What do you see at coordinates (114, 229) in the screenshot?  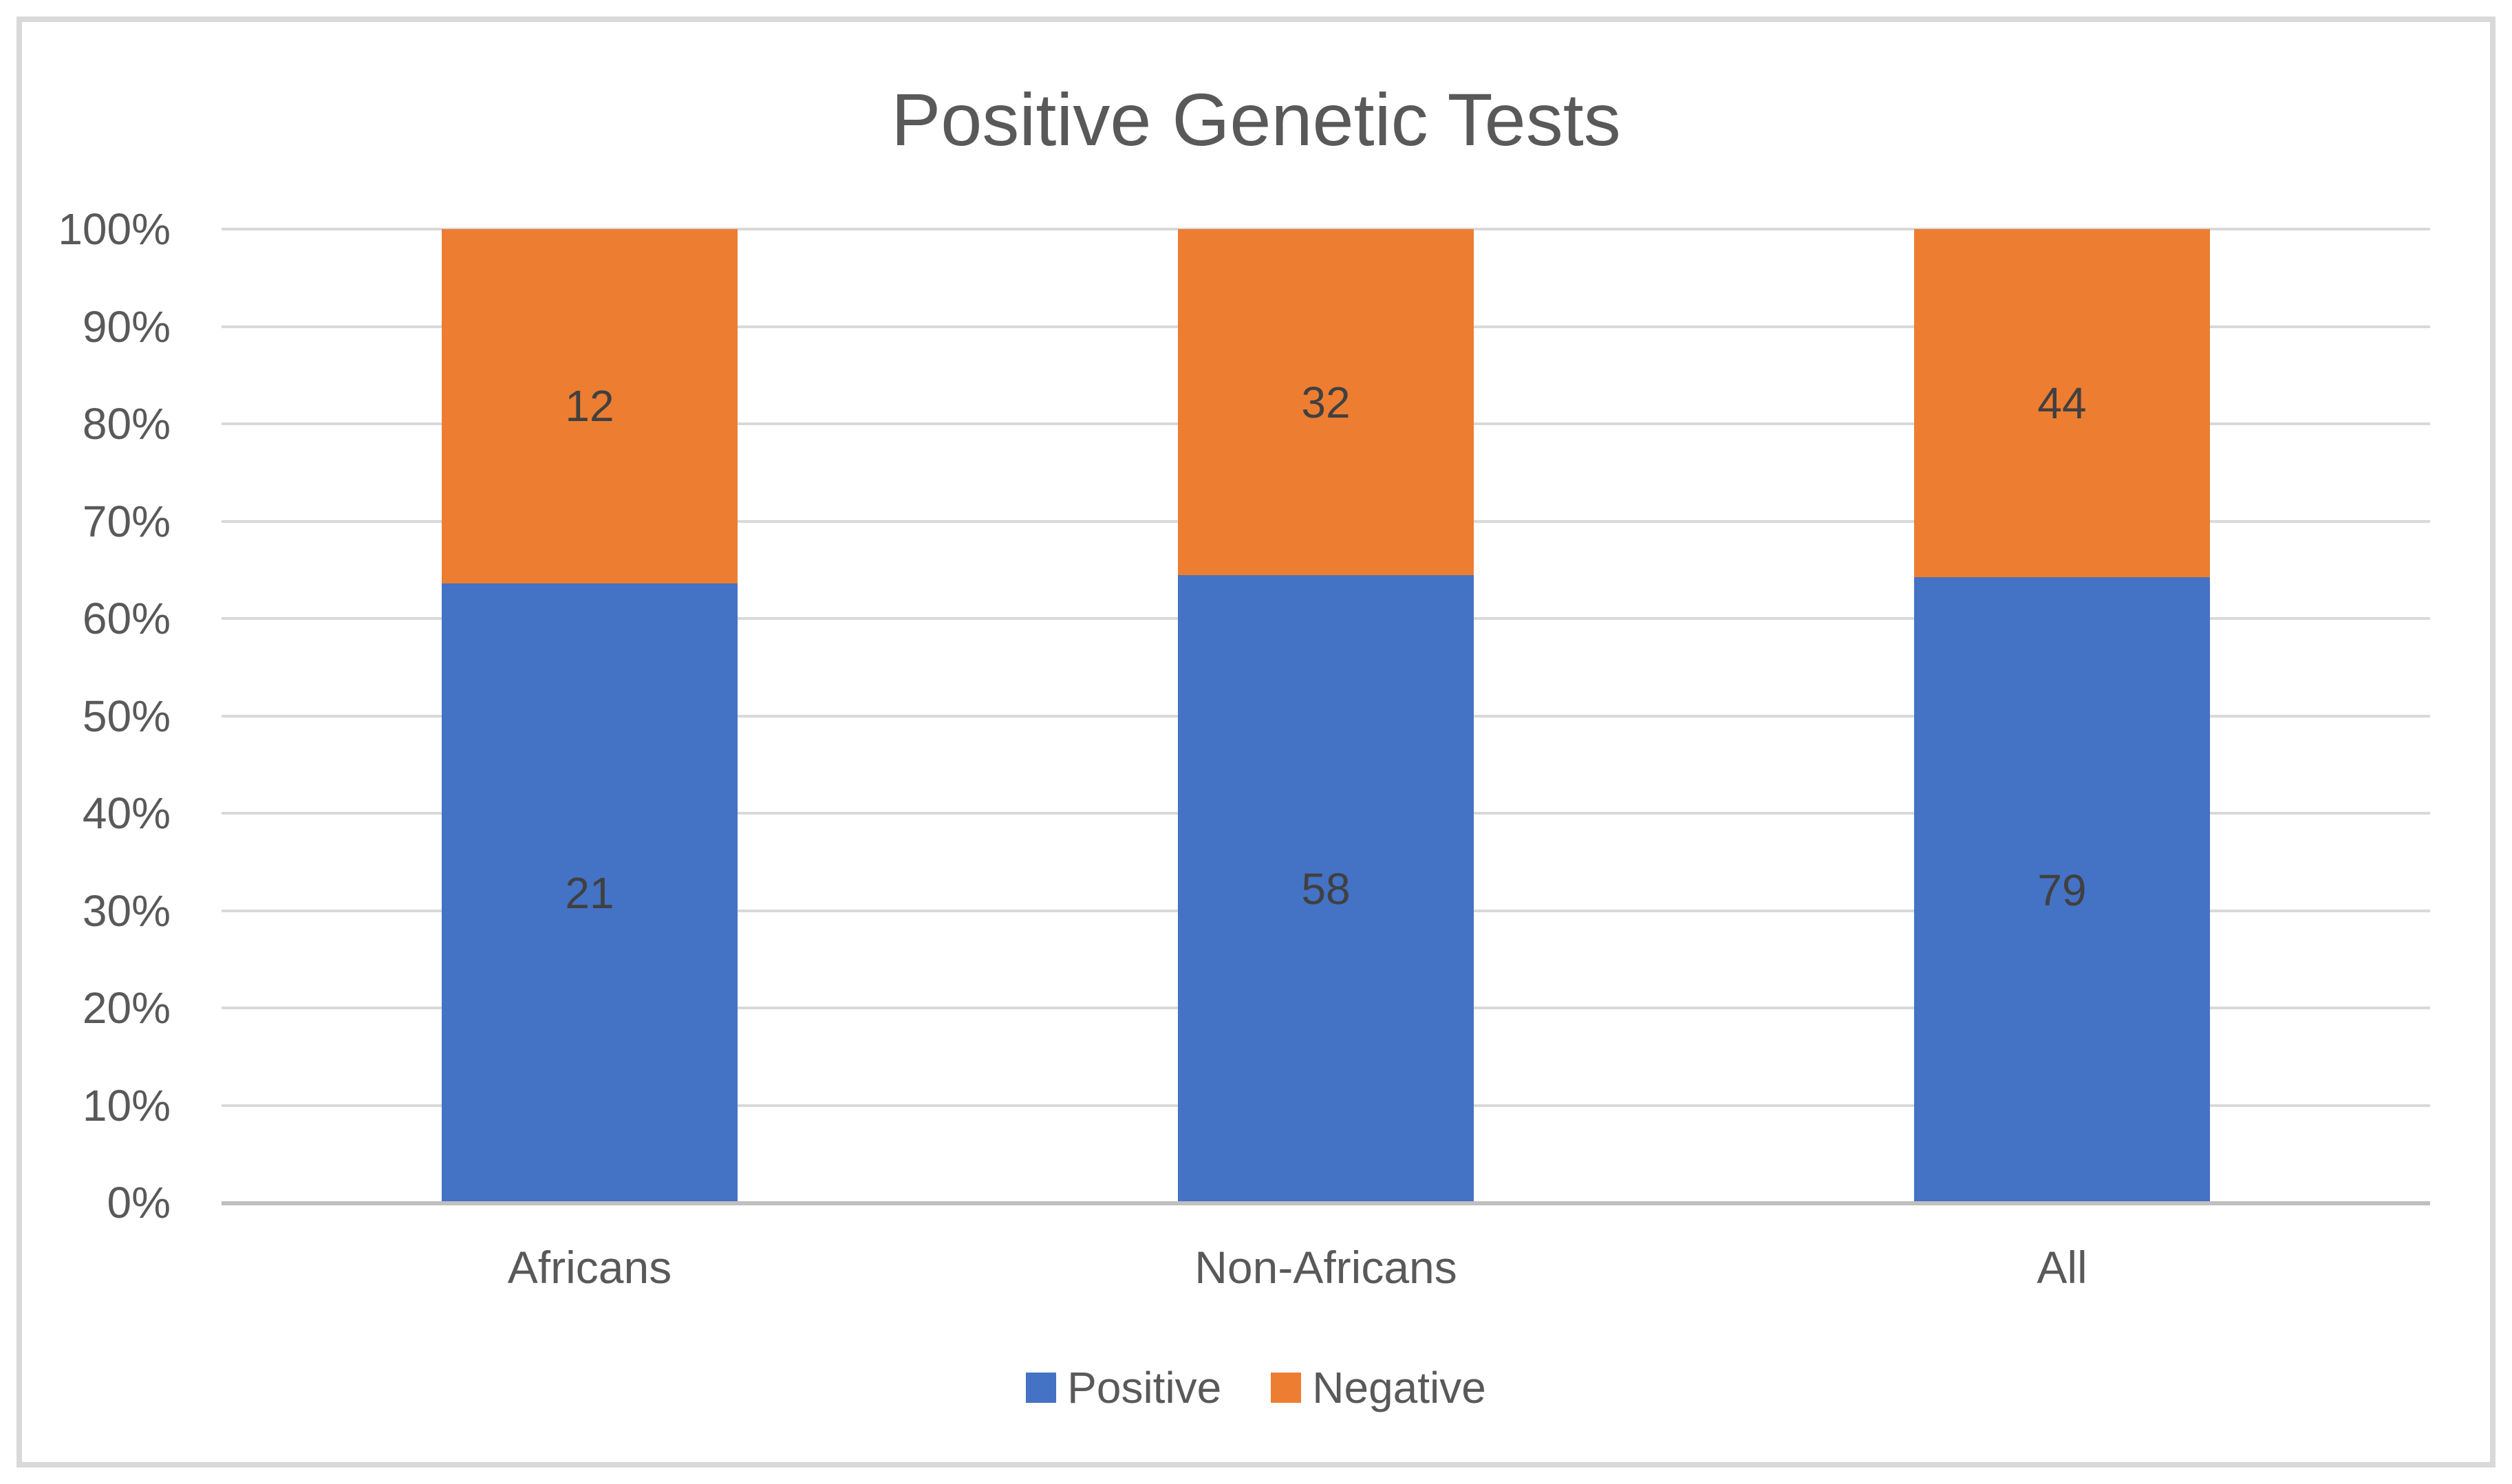 I see `y-axis-tick-label: 100%` at bounding box center [114, 229].